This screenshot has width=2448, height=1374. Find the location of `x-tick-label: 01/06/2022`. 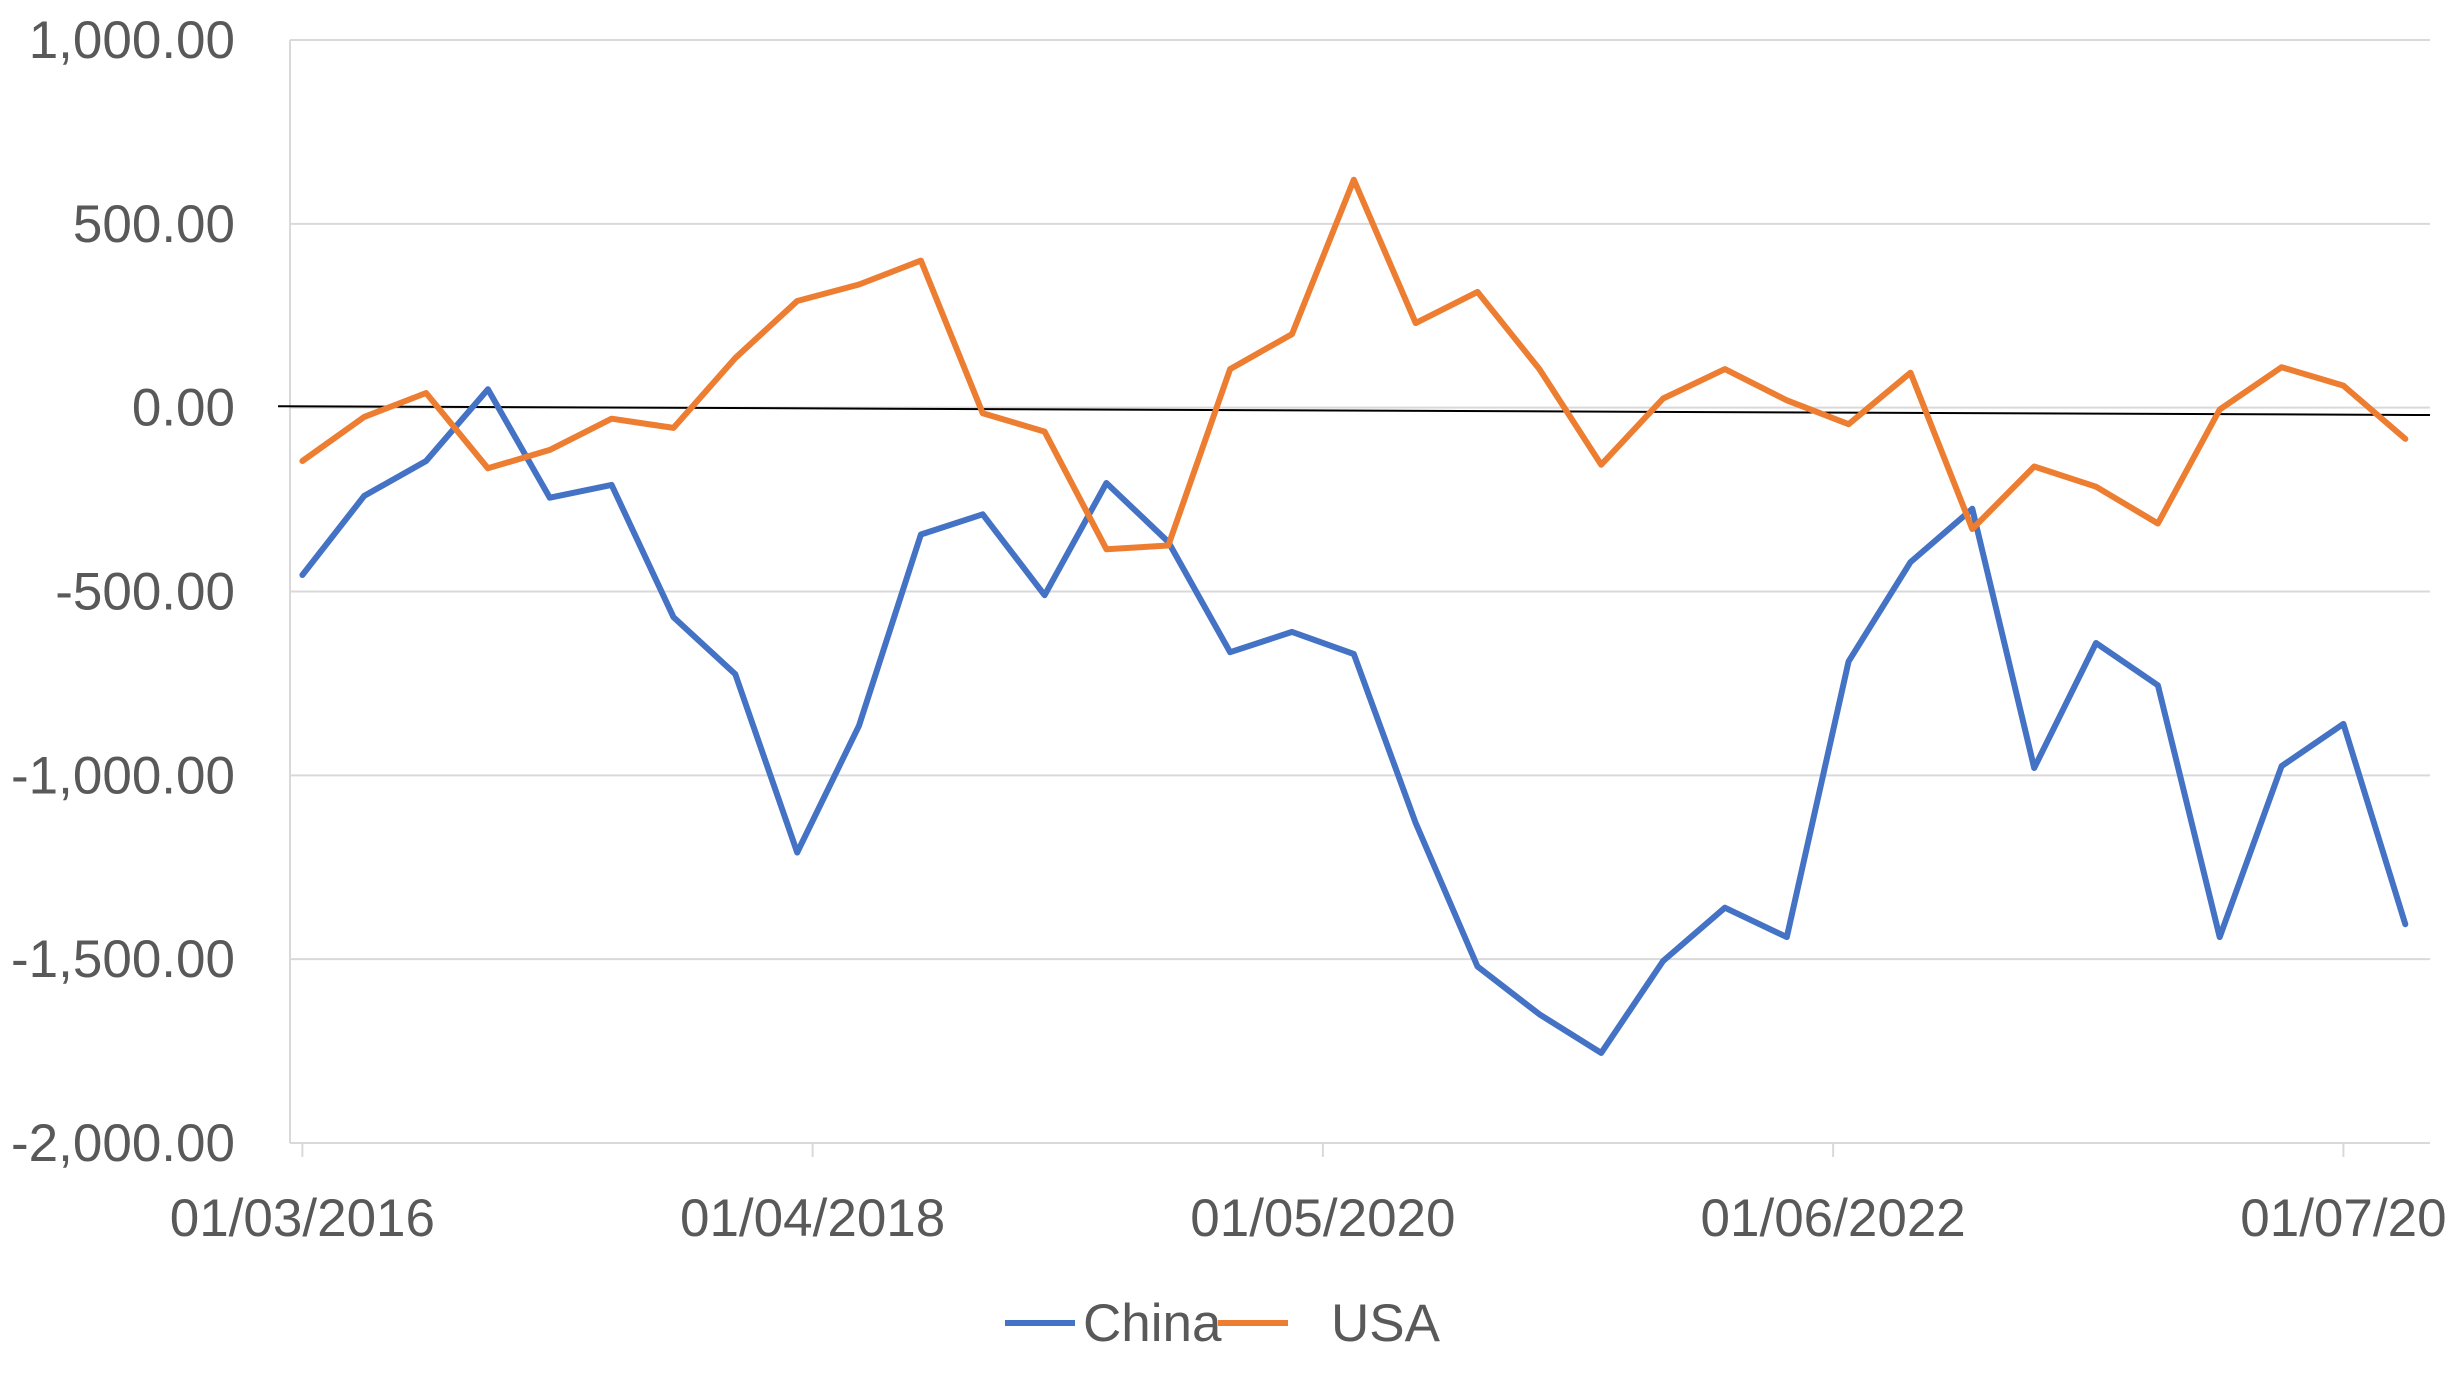

x-tick-label: 01/06/2022 is located at coordinates (1833, 1218).